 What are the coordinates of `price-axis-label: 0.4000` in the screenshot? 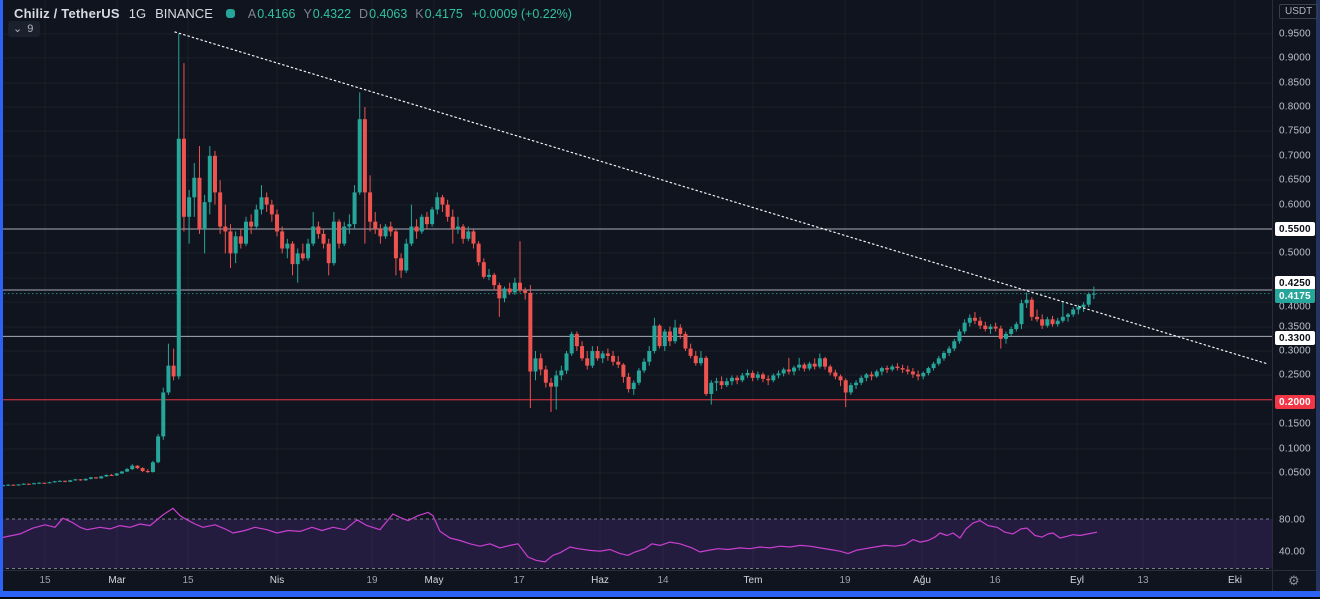 It's located at (1295, 307).